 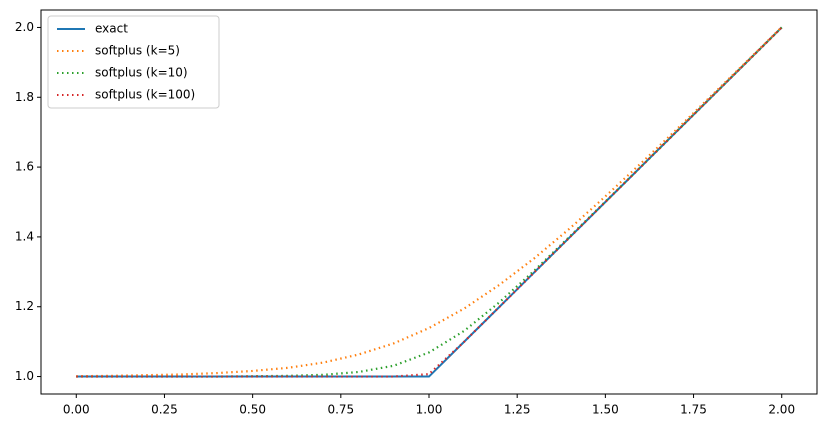 I want to click on y-tick-label: 1.8, so click(x=24, y=97).